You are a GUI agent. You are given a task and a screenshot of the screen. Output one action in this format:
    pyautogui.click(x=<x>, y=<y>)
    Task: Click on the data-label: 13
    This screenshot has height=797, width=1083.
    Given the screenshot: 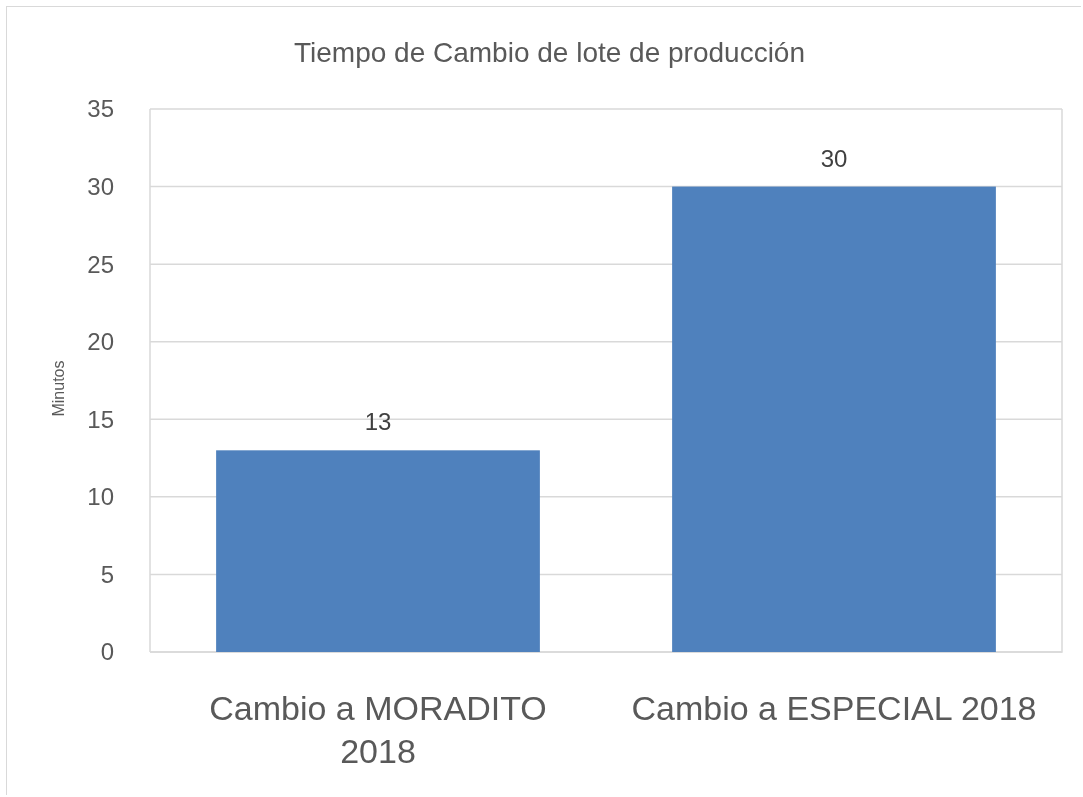 What is the action you would take?
    pyautogui.click(x=378, y=422)
    